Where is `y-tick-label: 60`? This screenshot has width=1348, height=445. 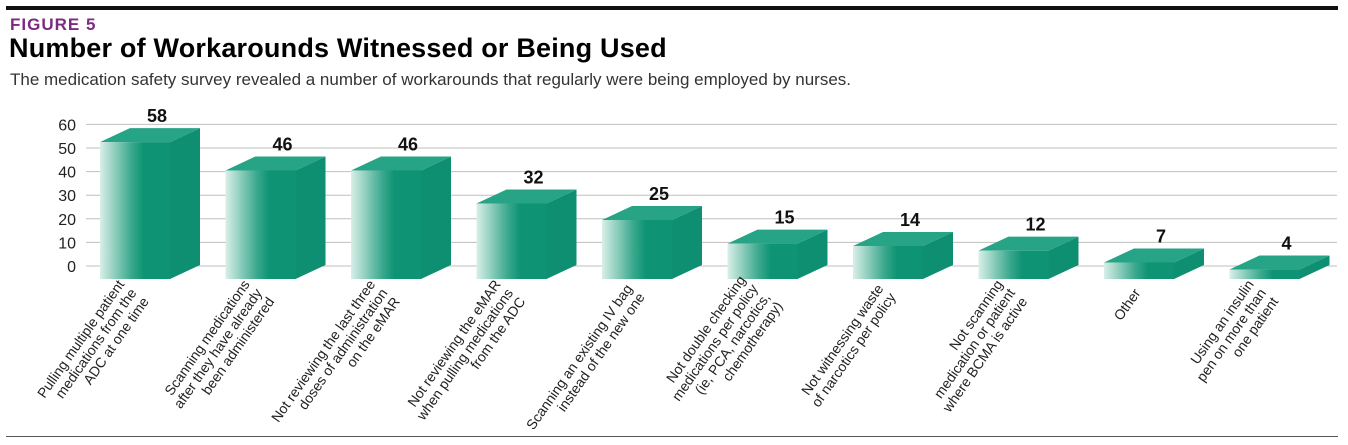
y-tick-label: 60 is located at coordinates (67, 125).